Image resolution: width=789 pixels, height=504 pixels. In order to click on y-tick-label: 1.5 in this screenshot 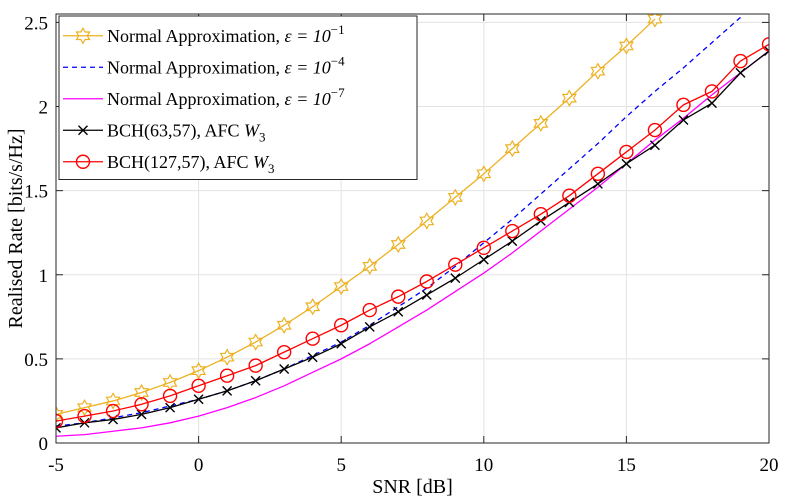, I will do `click(36, 192)`.